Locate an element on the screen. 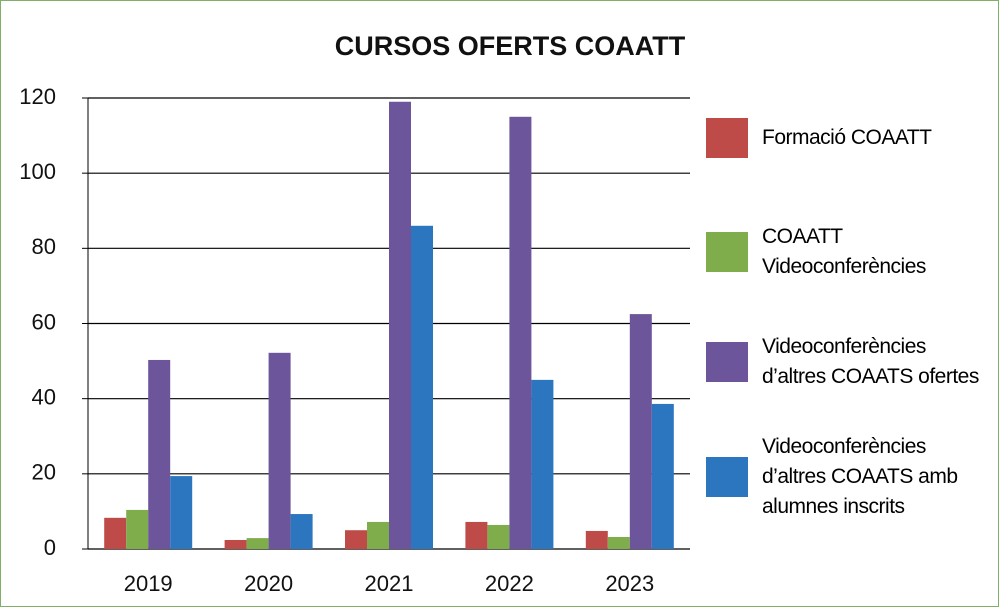  legend-label: Formació COAATT is located at coordinates (847, 137).